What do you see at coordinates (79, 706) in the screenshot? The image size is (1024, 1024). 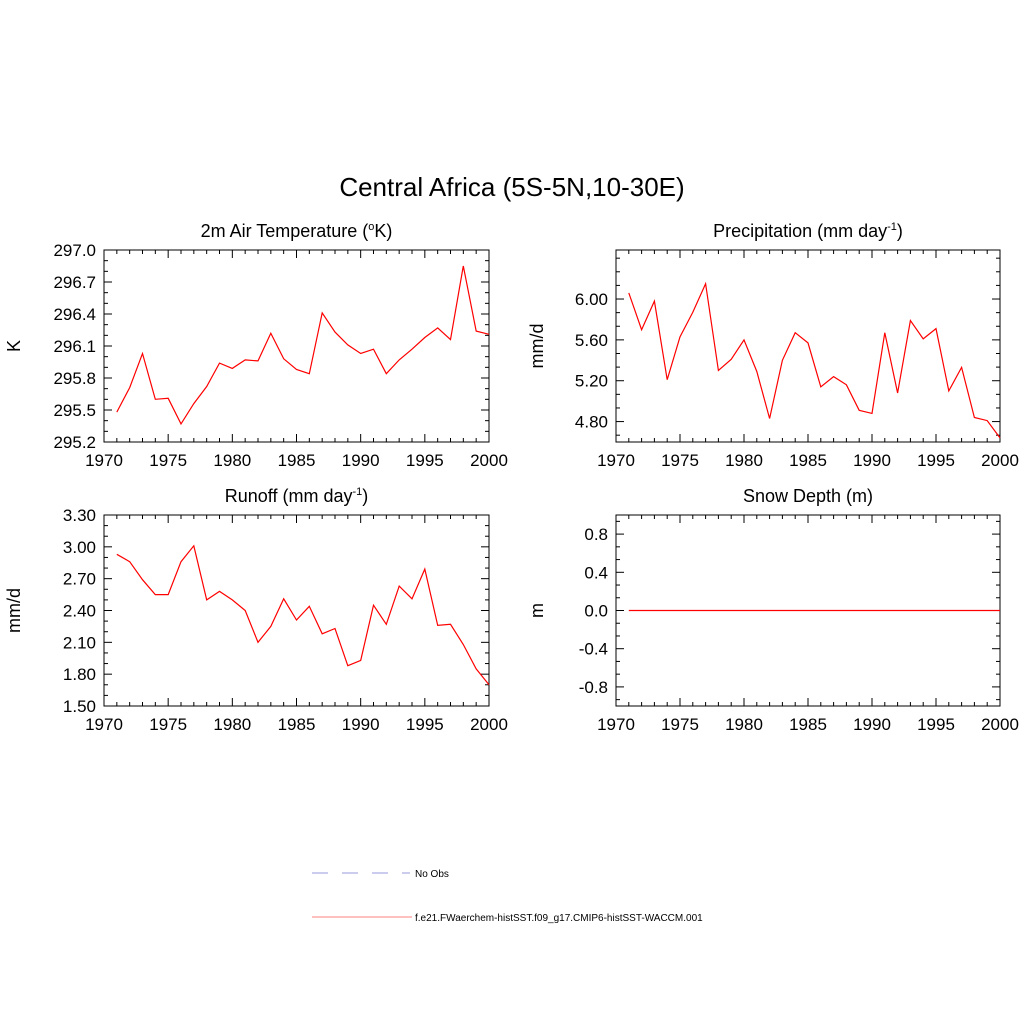 I see `y-tick-label: 1.50` at bounding box center [79, 706].